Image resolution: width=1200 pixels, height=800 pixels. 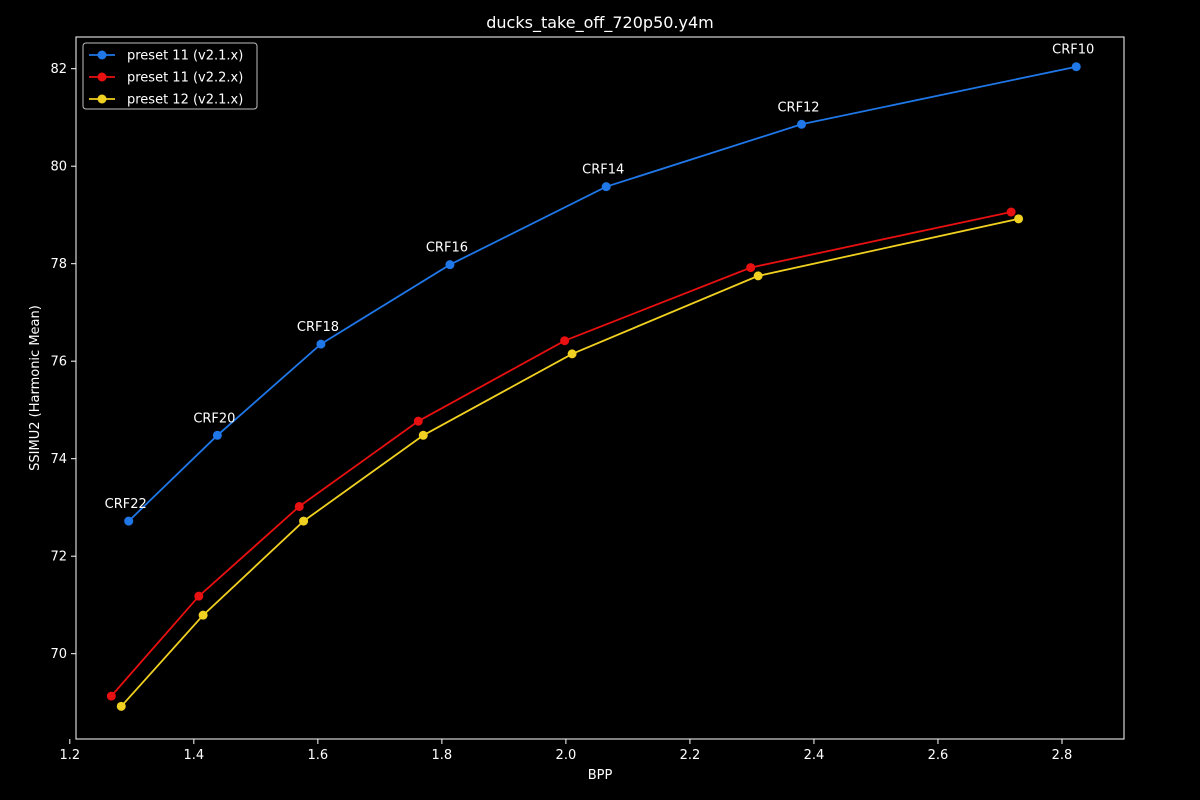 What do you see at coordinates (798, 107) in the screenshot?
I see `point-annotation: CRF12` at bounding box center [798, 107].